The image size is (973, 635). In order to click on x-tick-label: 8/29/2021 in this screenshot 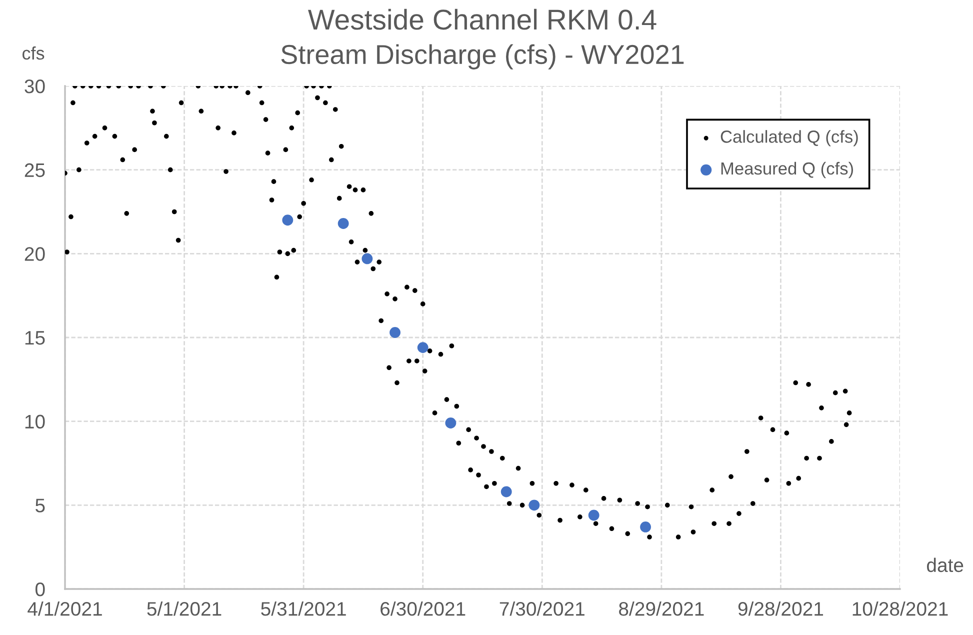, I will do `click(661, 609)`.